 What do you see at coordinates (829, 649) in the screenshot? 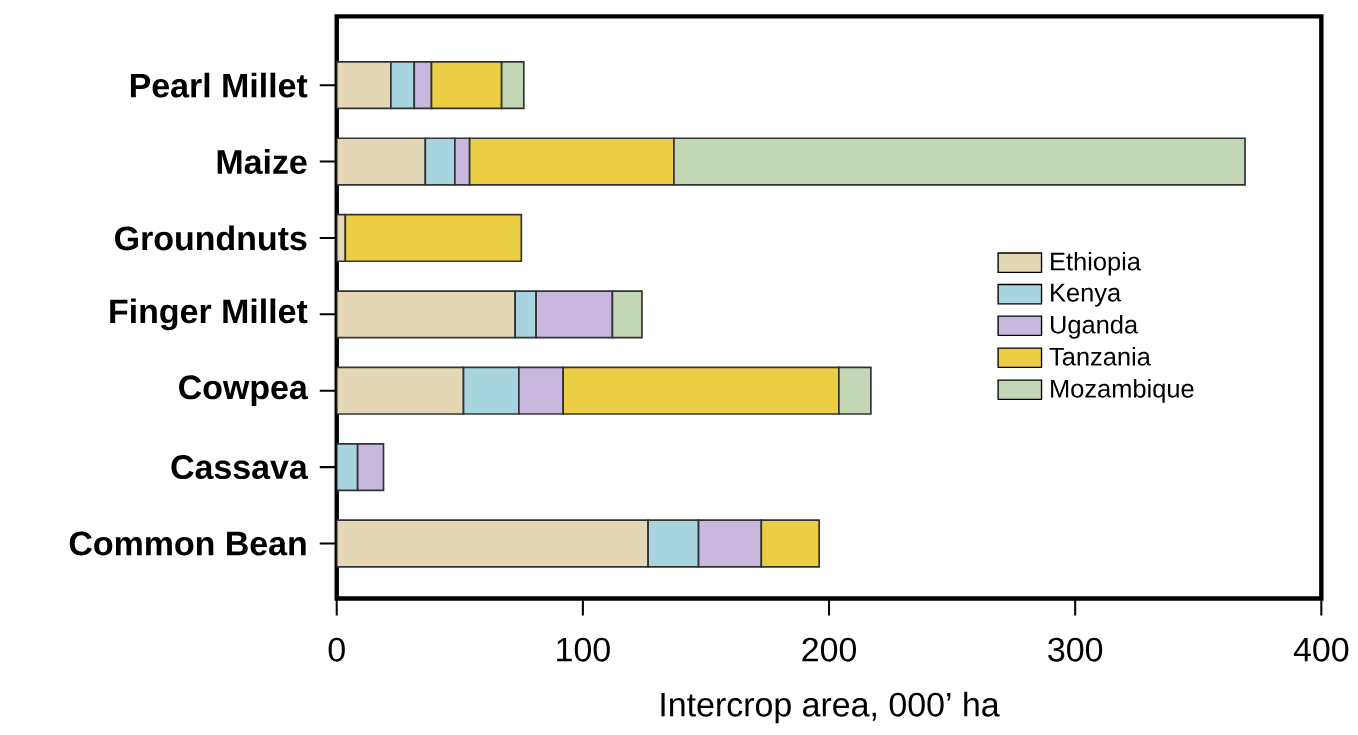
I see `x-tick-label: 200` at bounding box center [829, 649].